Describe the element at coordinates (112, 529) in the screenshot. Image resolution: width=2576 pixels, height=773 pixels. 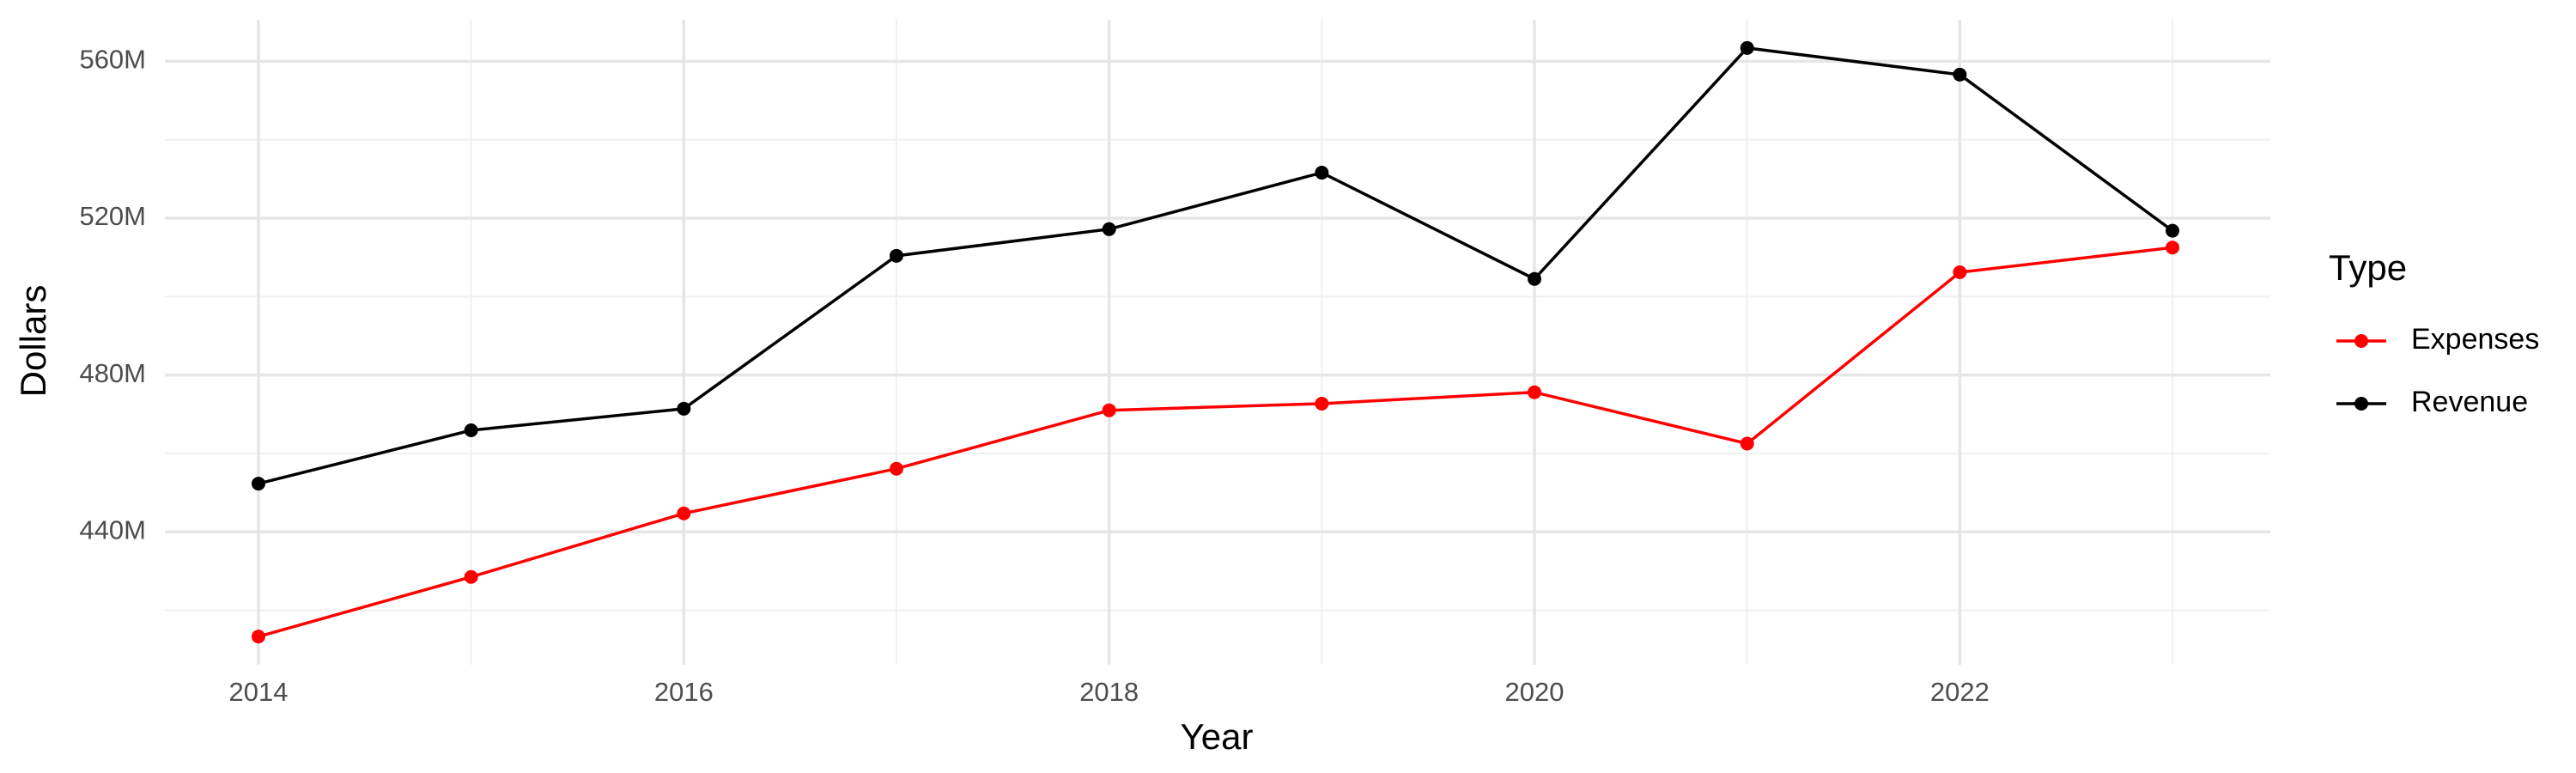
I see `y-tick-label: 440M` at that location.